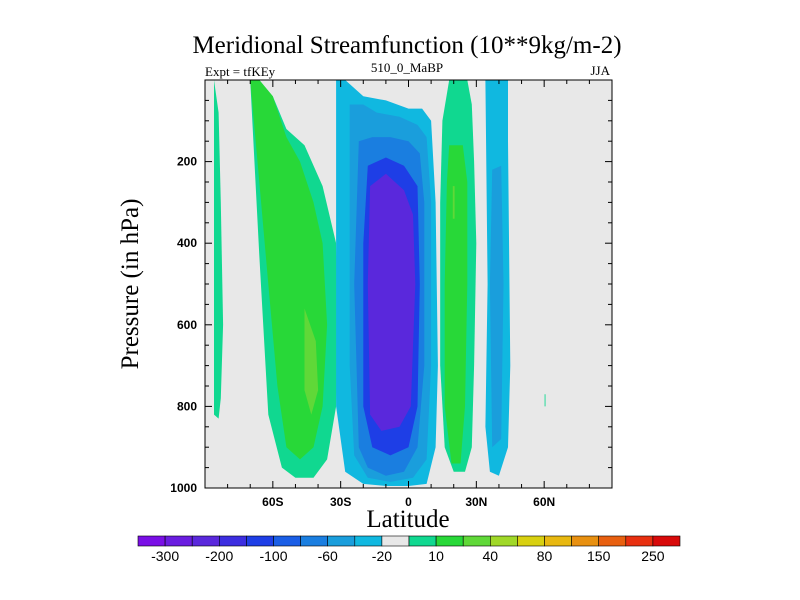 Image resolution: width=800 pixels, height=600 pixels. I want to click on colorbar-tick-label: -20, so click(382, 556).